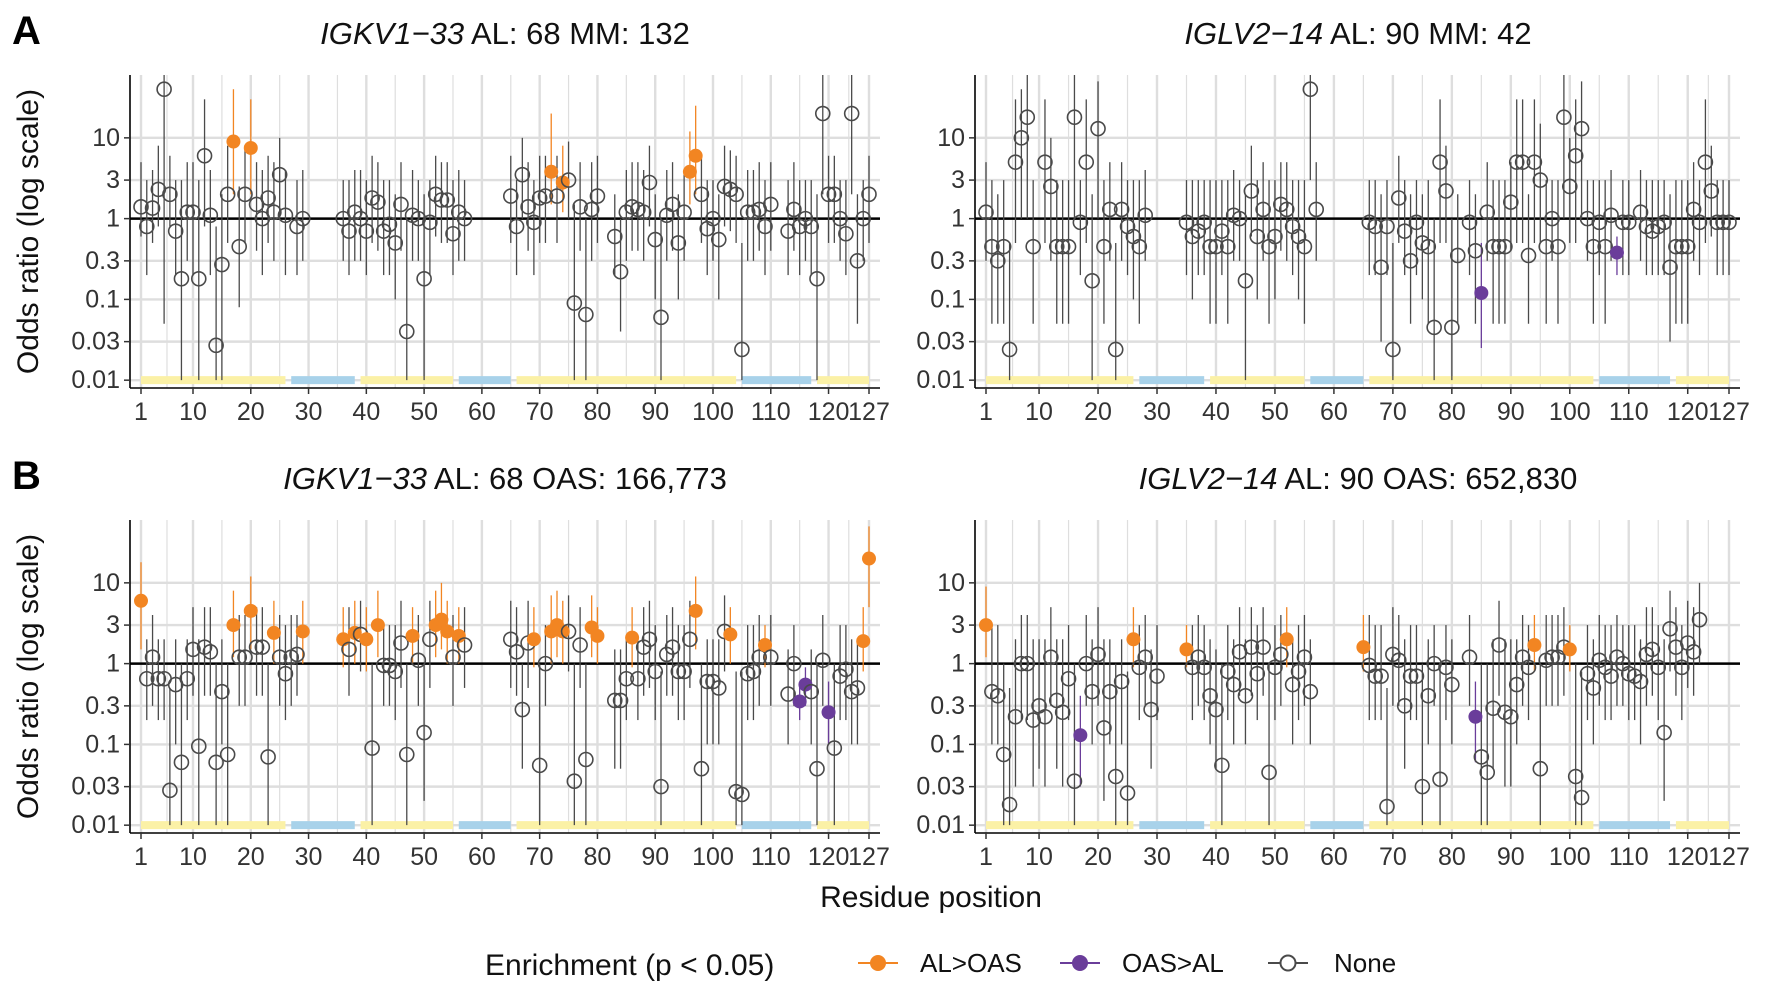 The width and height of the screenshot is (1772, 991). Describe the element at coordinates (1157, 857) in the screenshot. I see `x-tick-label: 30` at that location.